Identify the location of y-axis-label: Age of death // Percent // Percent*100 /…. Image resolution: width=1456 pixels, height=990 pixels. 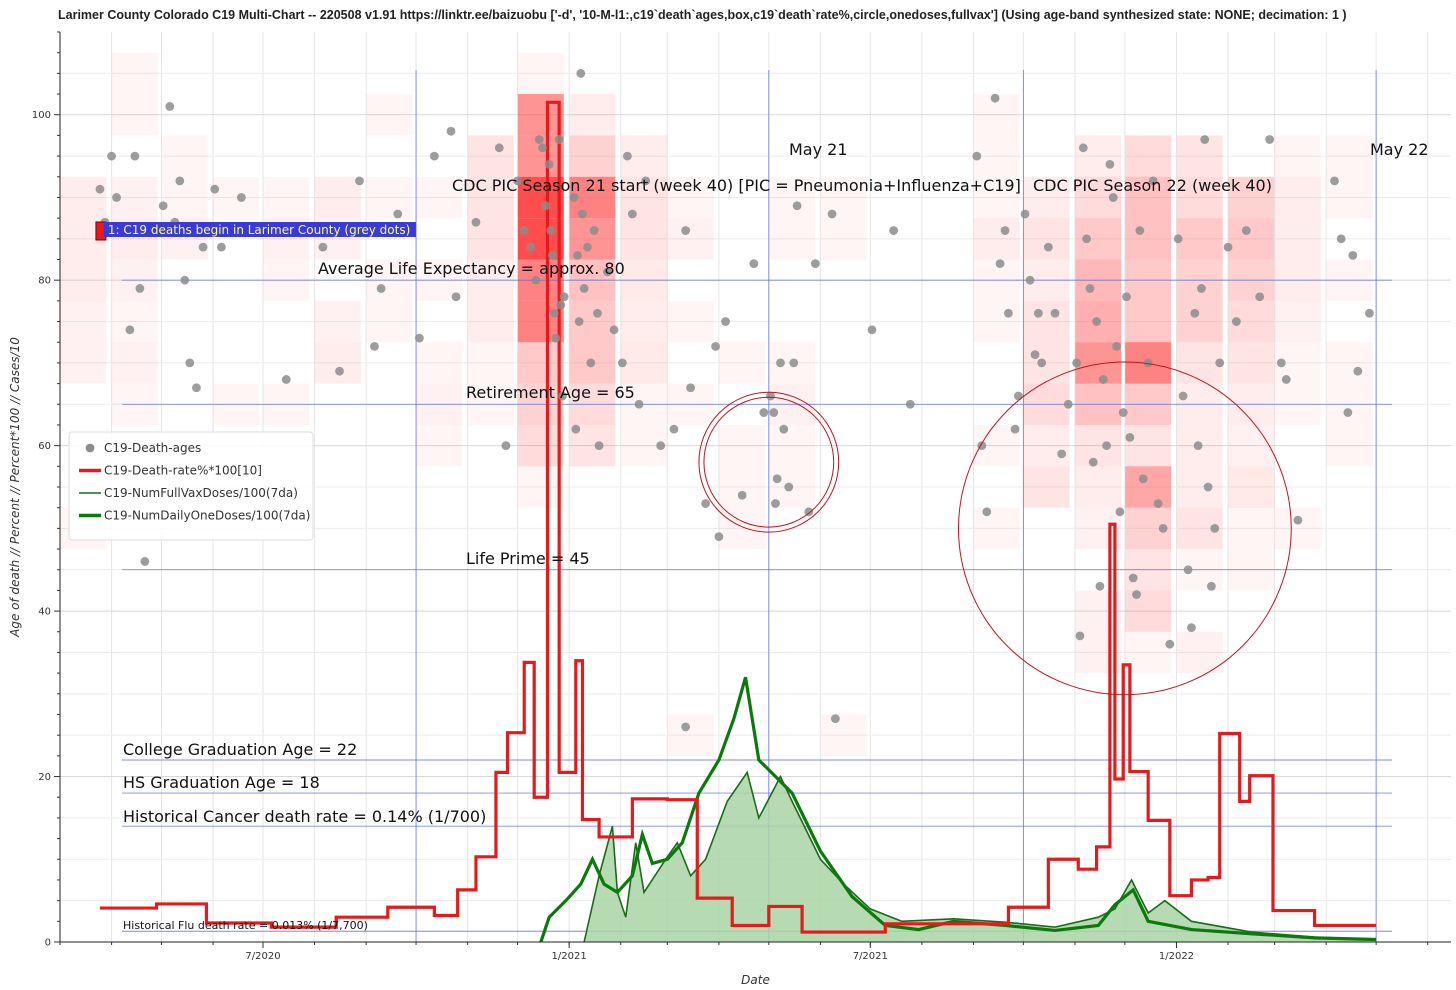
(15, 487).